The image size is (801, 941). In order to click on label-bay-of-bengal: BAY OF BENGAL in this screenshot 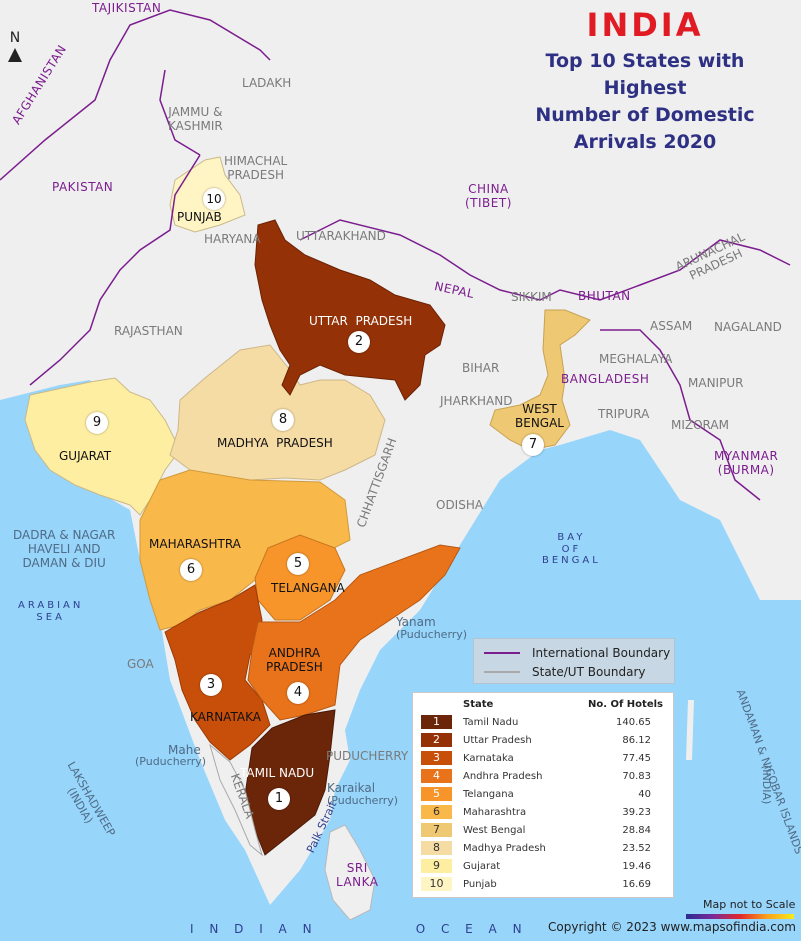, I will do `click(571, 549)`.